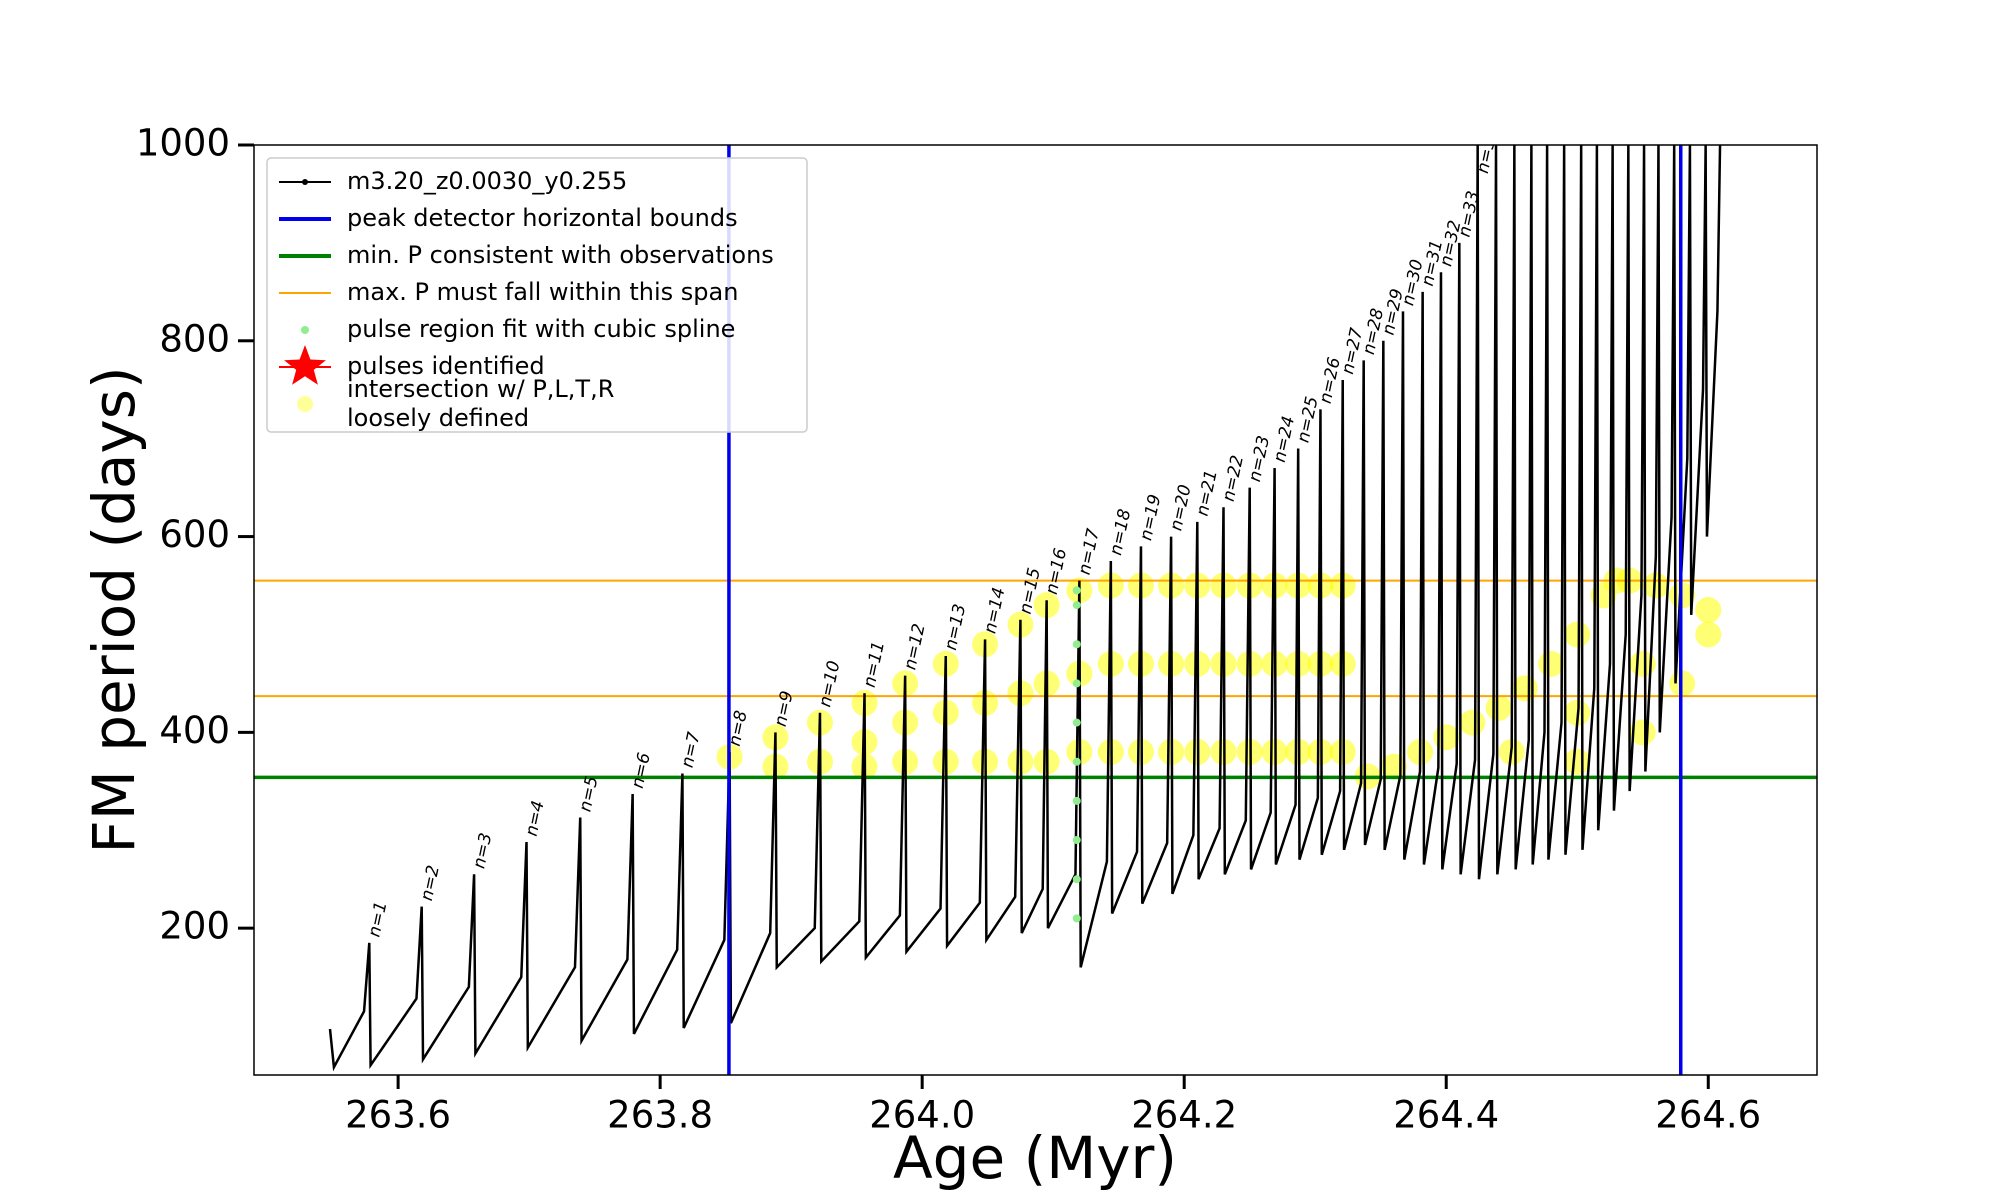  What do you see at coordinates (994, 611) in the screenshot?
I see `pulse-label: n=14` at bounding box center [994, 611].